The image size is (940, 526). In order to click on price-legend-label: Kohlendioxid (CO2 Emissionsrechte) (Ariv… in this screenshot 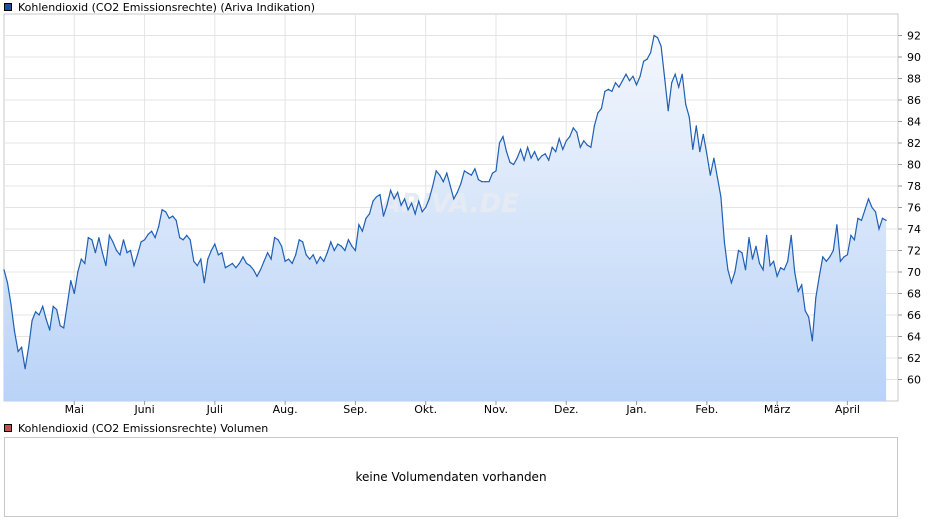, I will do `click(167, 7)`.